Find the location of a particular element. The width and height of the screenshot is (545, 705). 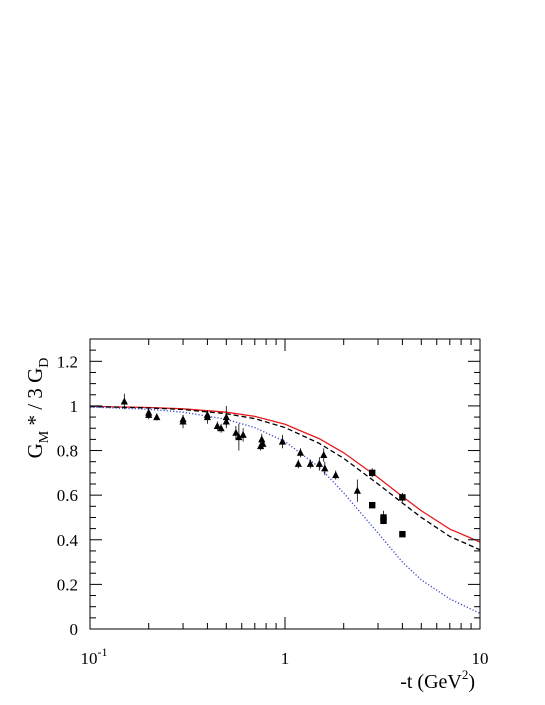

x-tick-label: 1 is located at coordinates (285, 658).